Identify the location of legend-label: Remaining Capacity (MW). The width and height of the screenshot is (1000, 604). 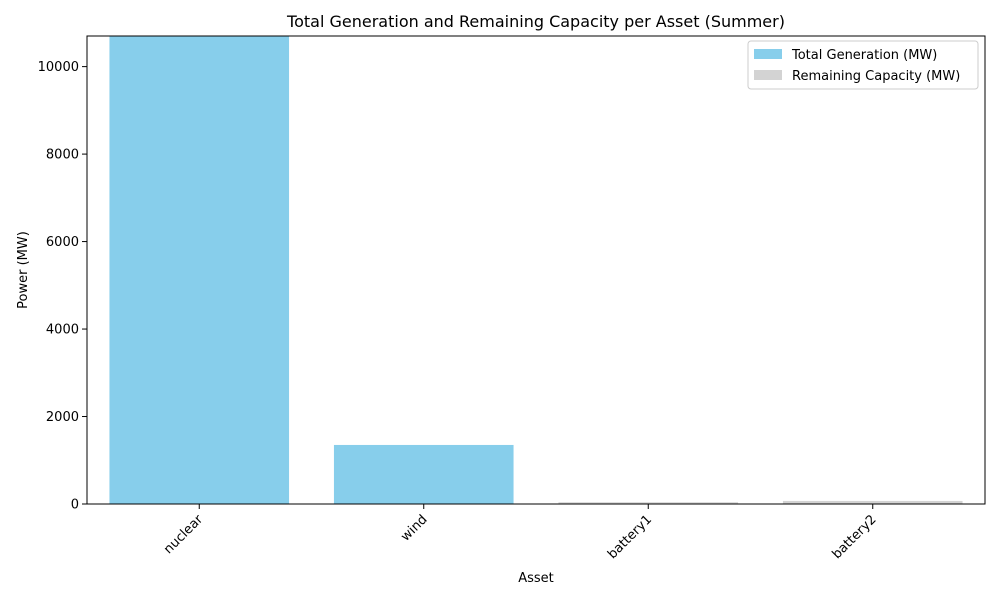
(876, 76).